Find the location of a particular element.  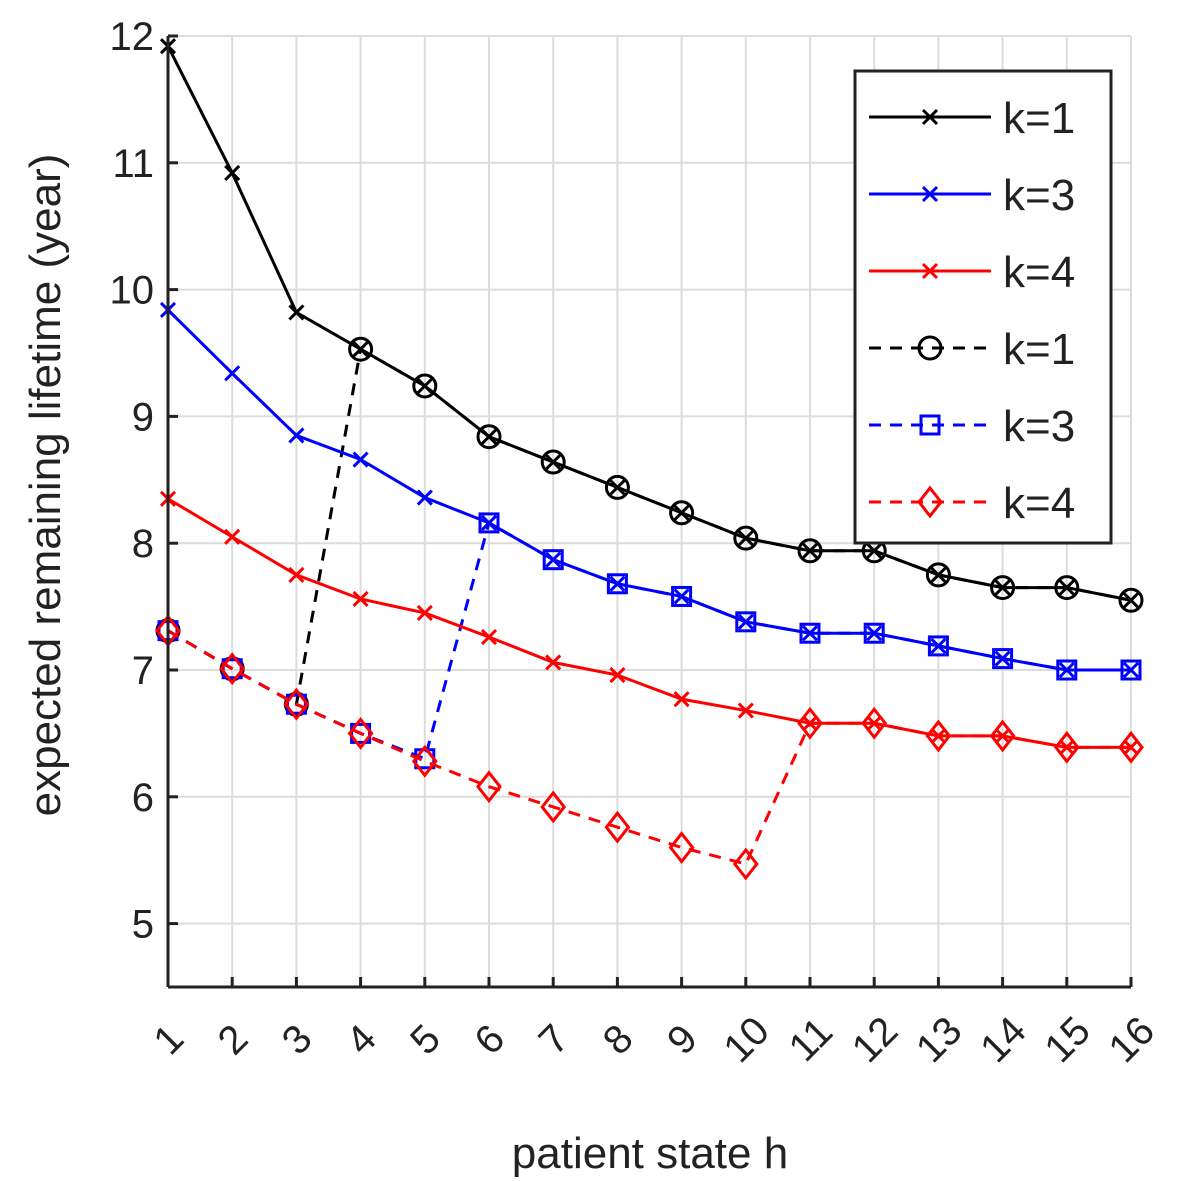

x-tick-label: 12 is located at coordinates (875, 1040).